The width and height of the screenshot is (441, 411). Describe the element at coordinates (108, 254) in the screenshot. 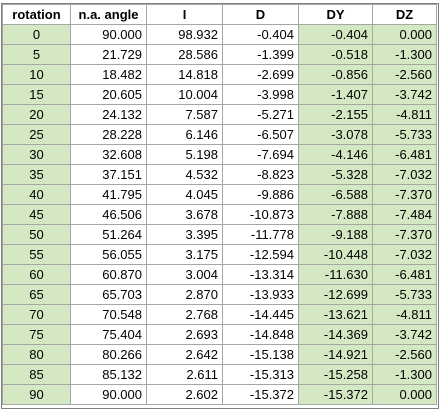

I see `cell-na-angle: 56.055` at that location.